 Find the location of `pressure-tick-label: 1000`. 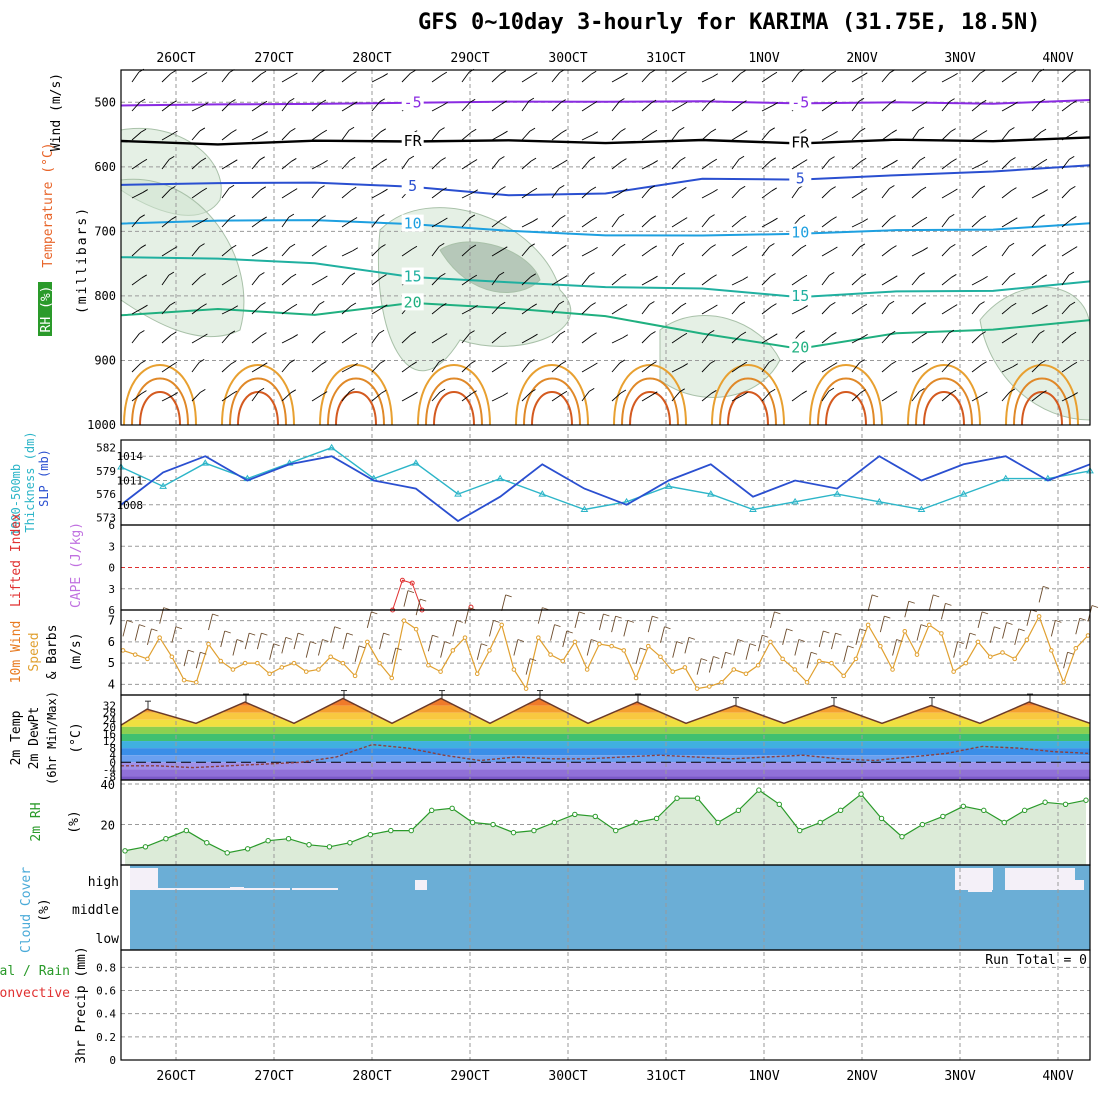

pressure-tick-label: 1000 is located at coordinates (101, 425).